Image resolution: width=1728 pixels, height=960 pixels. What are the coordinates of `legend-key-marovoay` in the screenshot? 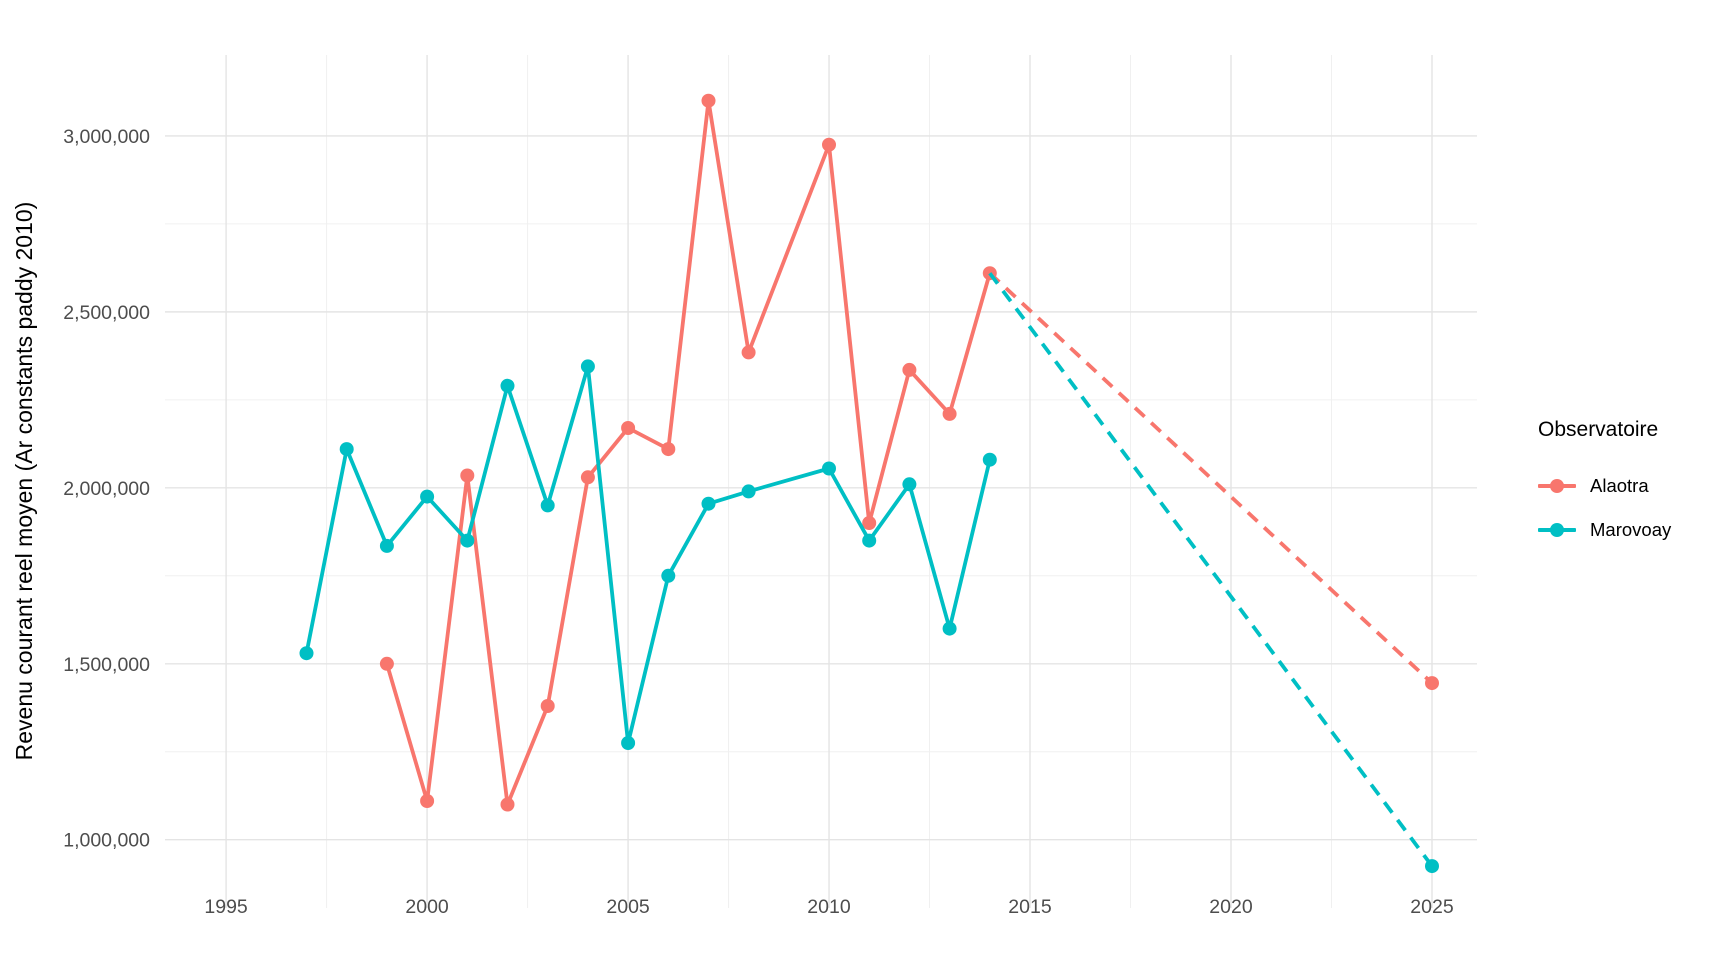 It's located at (1557, 530).